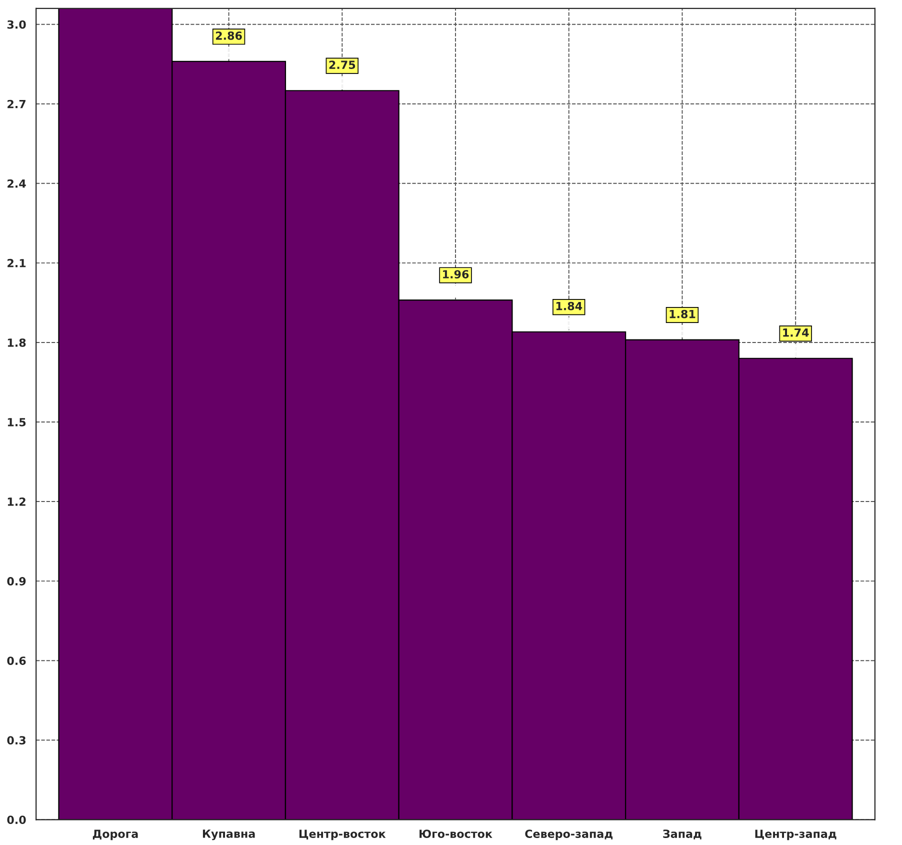  I want to click on x-tick-label: Юго-восток, so click(456, 834).